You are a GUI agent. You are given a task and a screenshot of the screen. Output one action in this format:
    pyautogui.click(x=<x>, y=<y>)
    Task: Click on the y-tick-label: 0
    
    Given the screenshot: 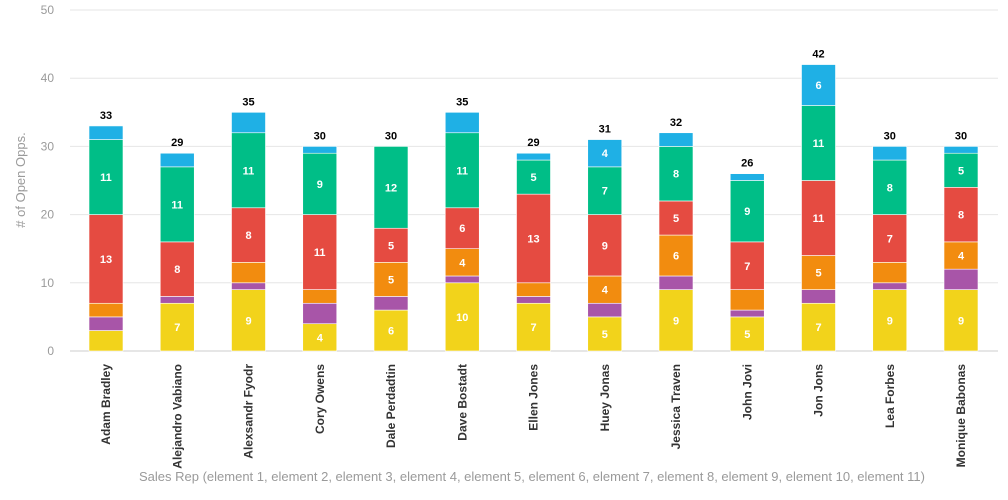 What is the action you would take?
    pyautogui.click(x=50, y=351)
    